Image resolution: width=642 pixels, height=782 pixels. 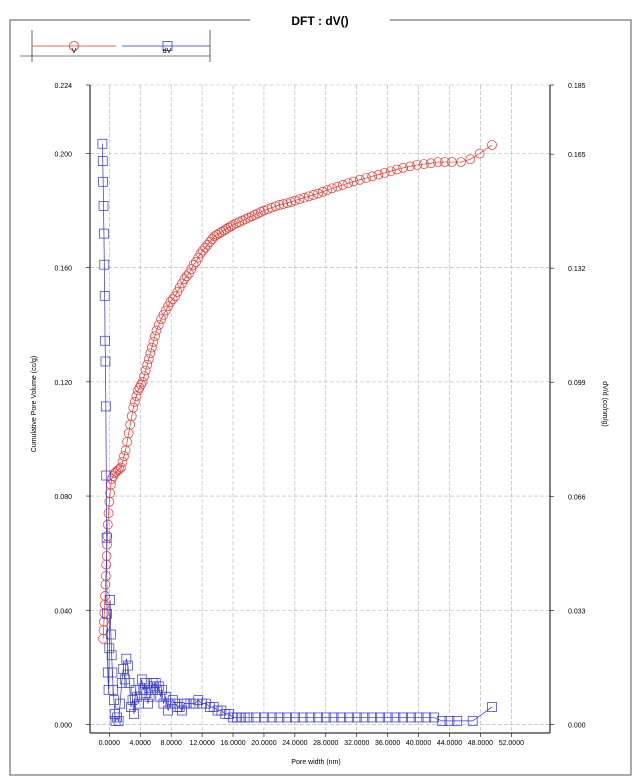 I want to click on x-tick-label: 8.0000, so click(x=171, y=743).